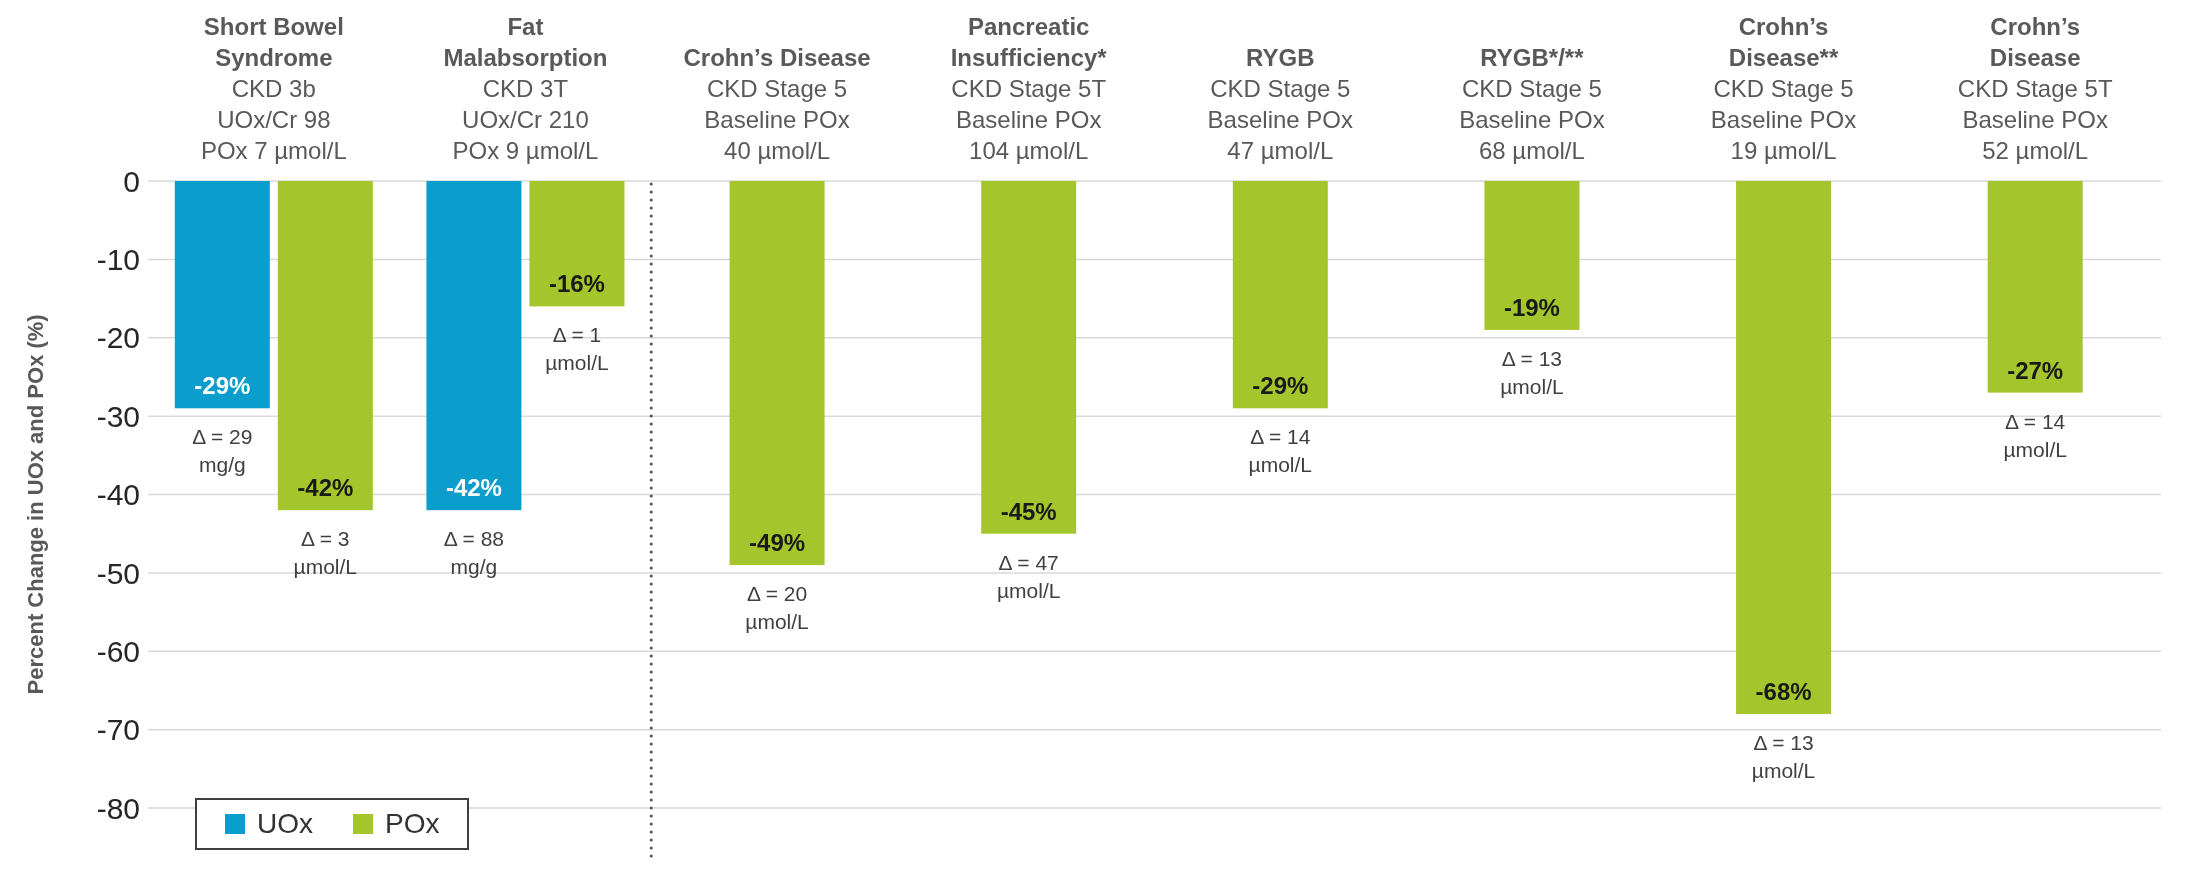  Describe the element at coordinates (1028, 576) in the screenshot. I see `annotation: Δ = 47 µmol/L` at that location.